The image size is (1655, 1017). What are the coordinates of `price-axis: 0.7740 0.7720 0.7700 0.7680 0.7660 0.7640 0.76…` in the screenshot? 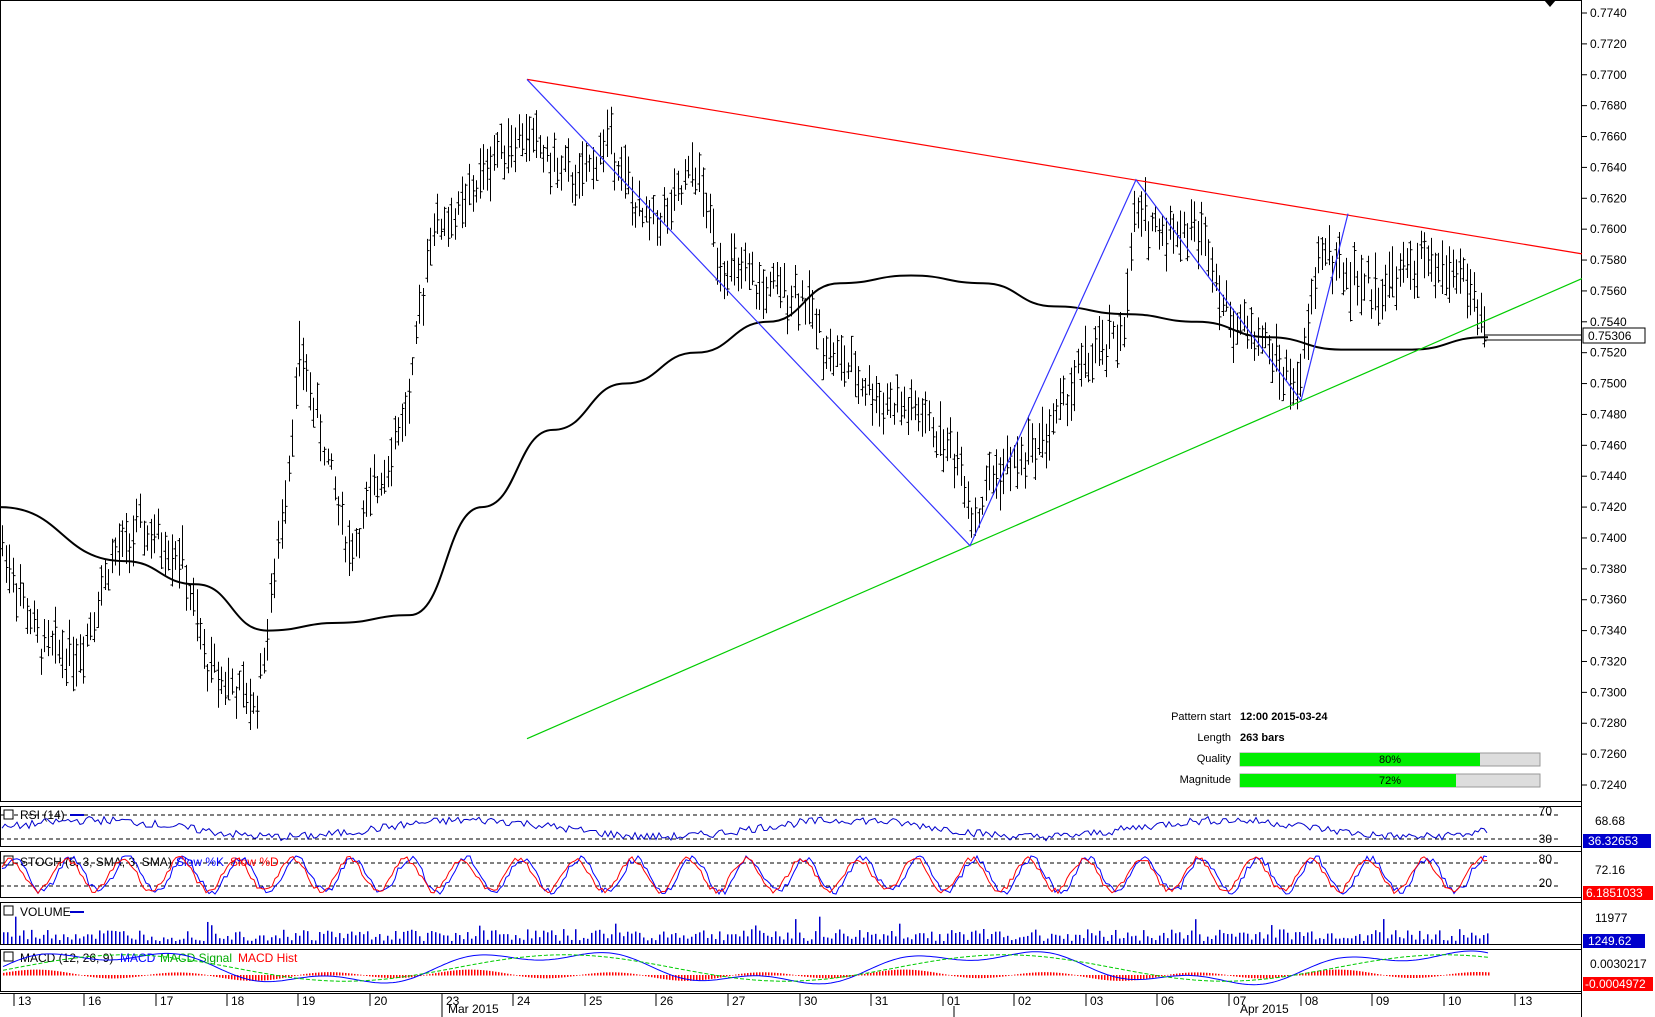 It's located at (1604, 399).